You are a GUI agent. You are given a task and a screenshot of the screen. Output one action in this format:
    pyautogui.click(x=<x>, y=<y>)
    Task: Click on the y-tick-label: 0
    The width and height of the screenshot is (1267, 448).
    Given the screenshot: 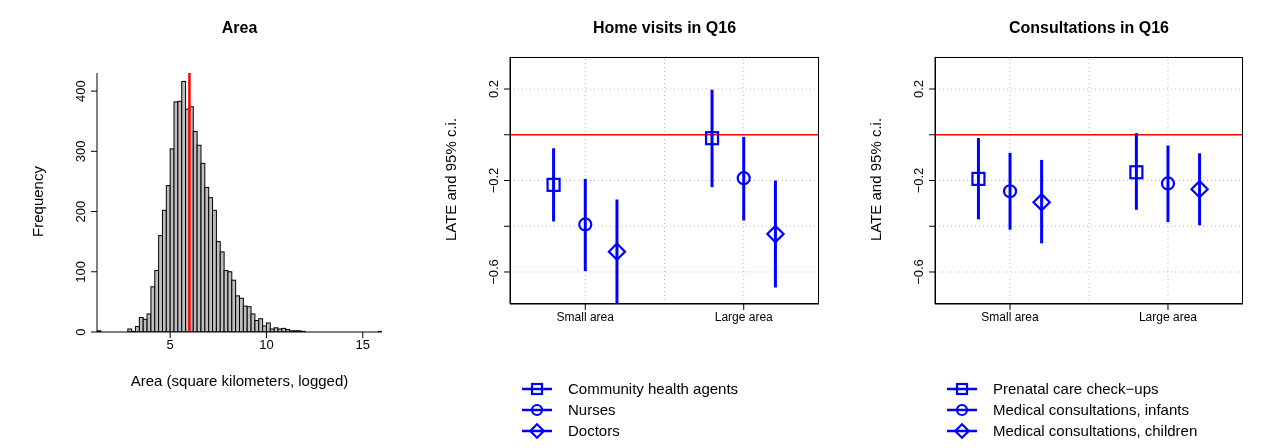 What is the action you would take?
    pyautogui.click(x=80, y=332)
    